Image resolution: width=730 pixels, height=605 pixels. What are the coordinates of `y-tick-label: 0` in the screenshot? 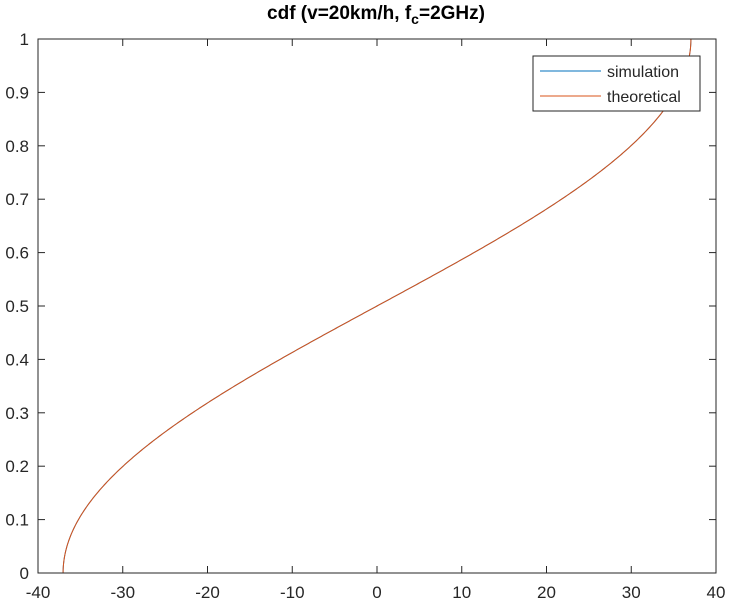 It's located at (24, 573).